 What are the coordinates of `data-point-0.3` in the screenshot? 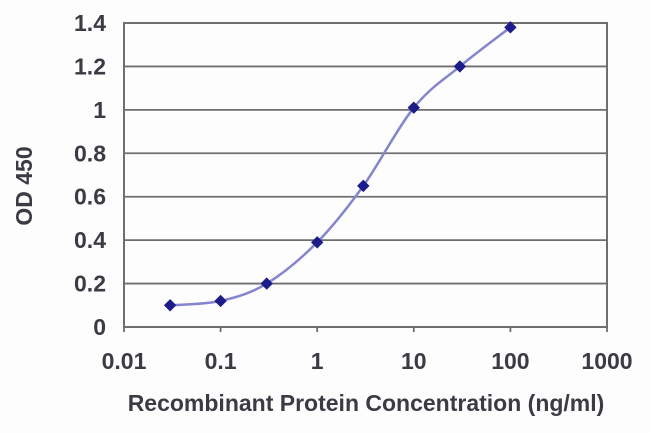 It's located at (266, 283).